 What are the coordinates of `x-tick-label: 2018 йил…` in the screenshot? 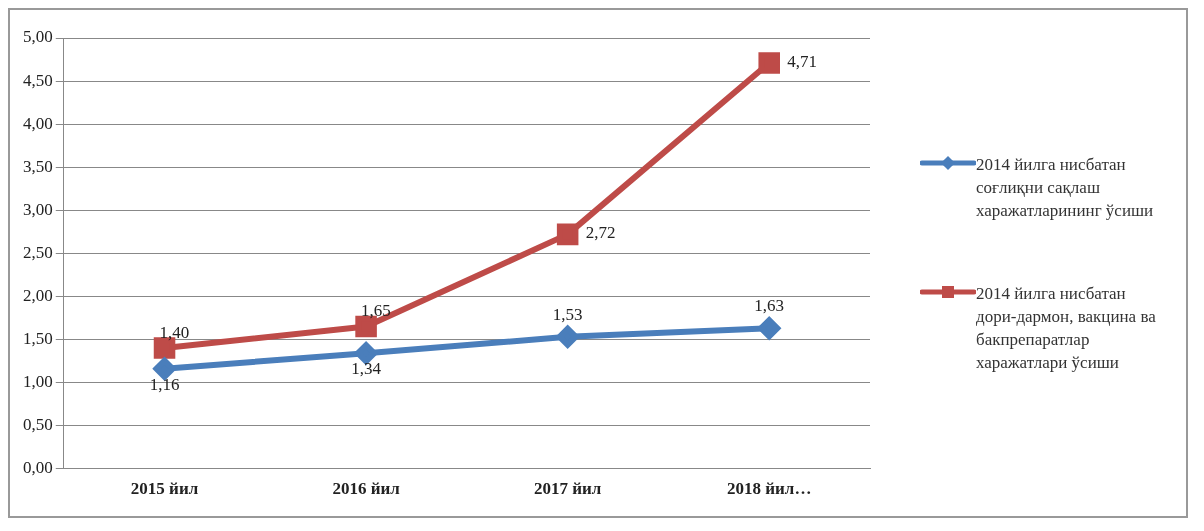 It's located at (769, 489).